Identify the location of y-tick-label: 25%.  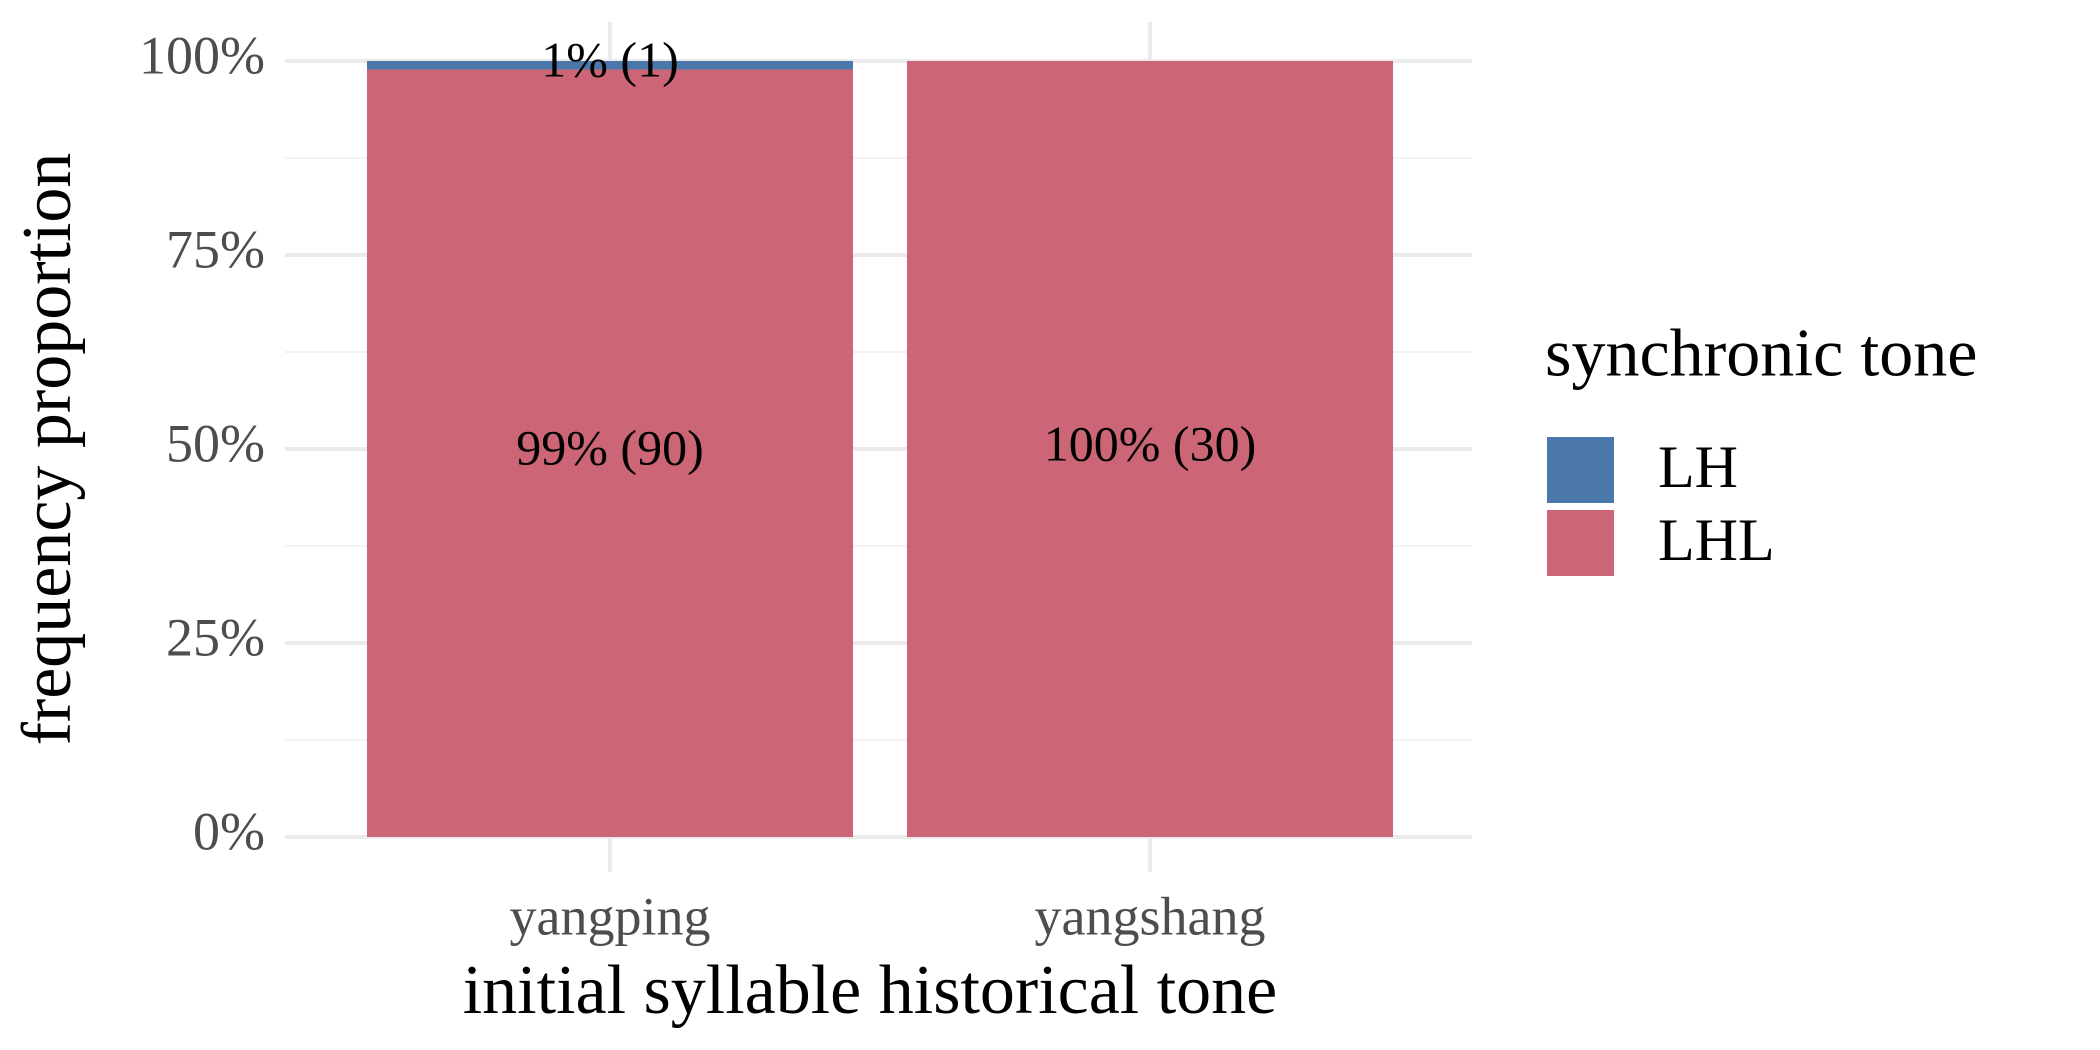
(215, 637).